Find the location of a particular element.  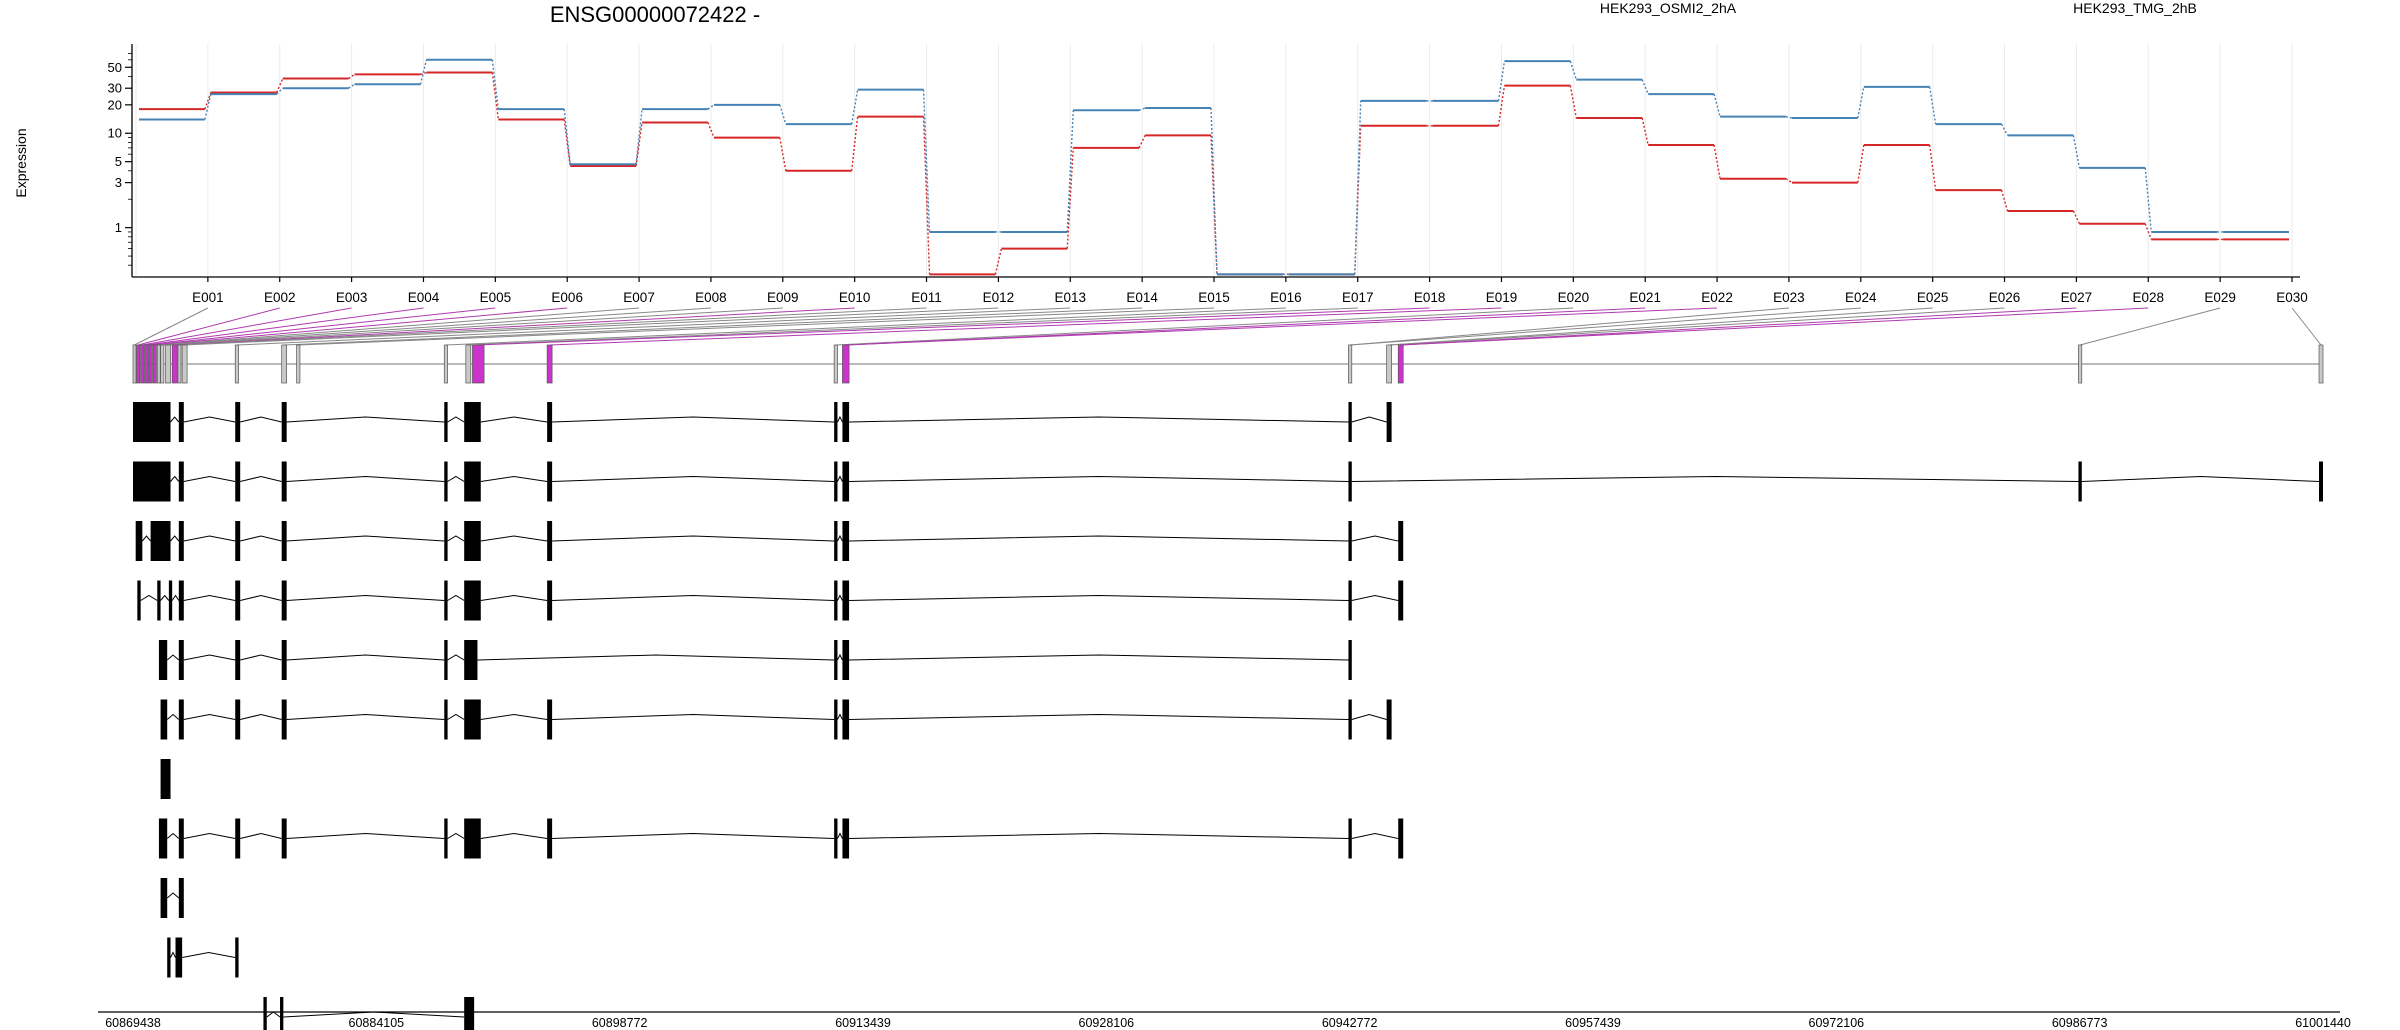

exon-label: E008 is located at coordinates (711, 297).